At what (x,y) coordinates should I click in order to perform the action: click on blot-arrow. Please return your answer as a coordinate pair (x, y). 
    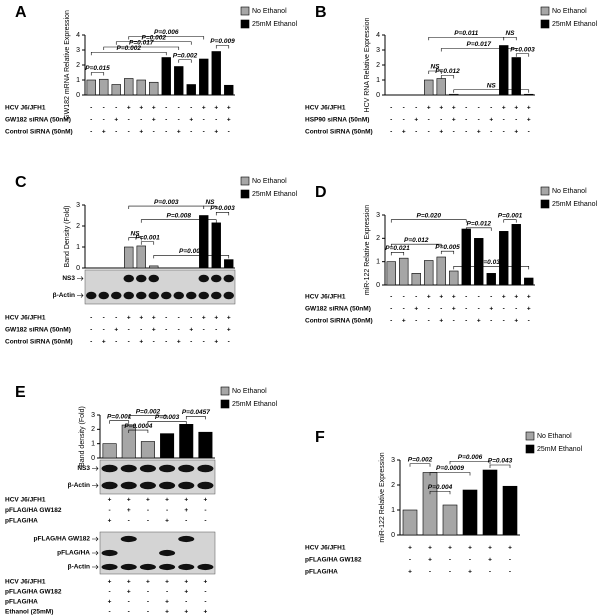
    Looking at the image, I should click on (95, 539).